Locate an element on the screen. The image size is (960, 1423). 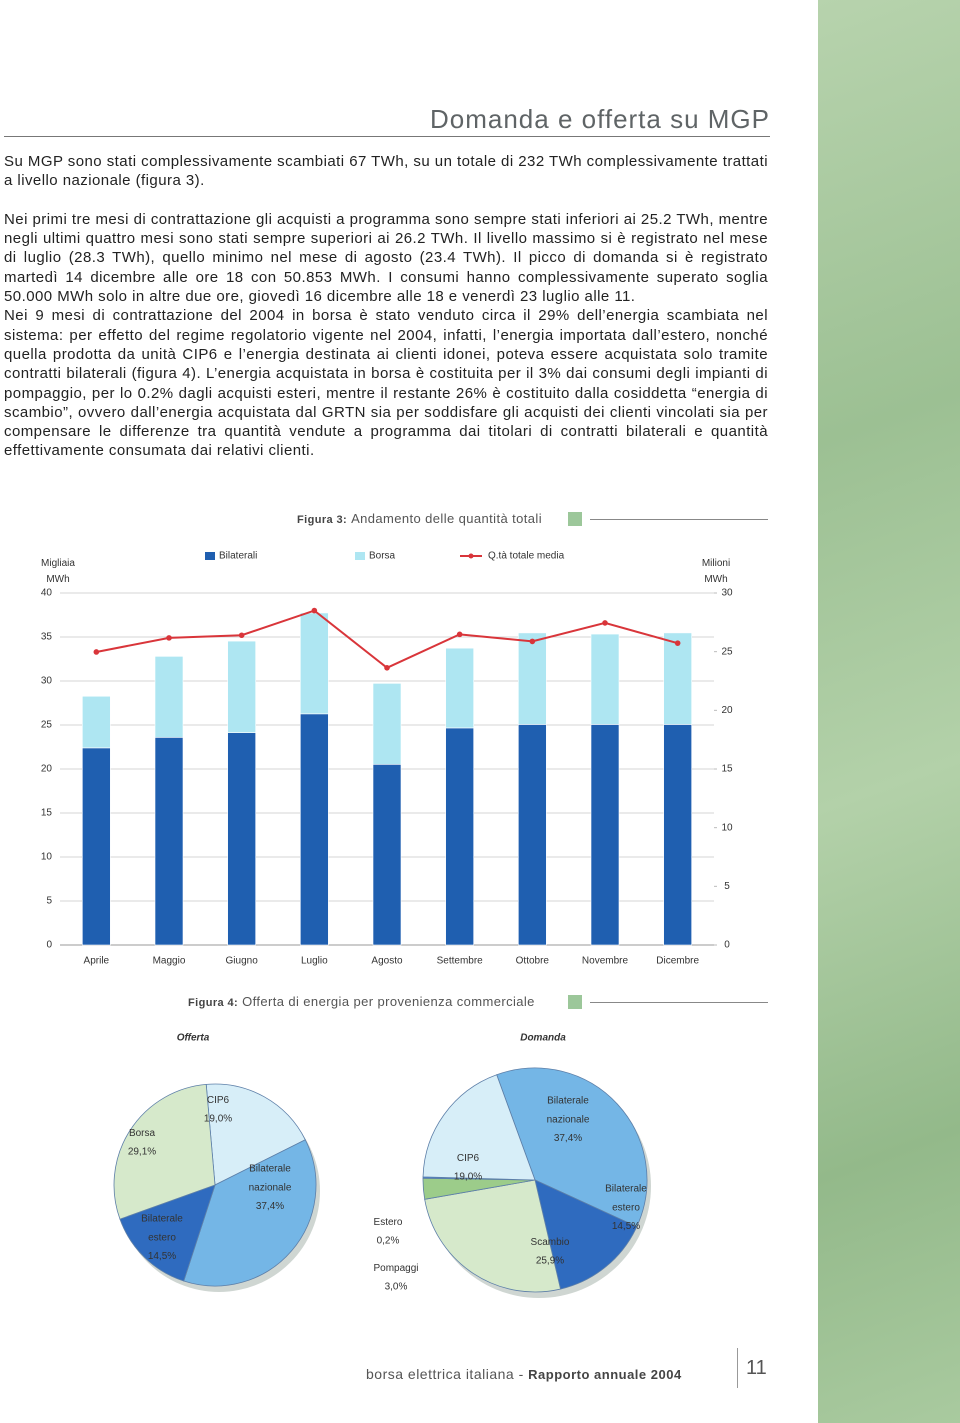
pie-value-label: 19,0% is located at coordinates (468, 1177).